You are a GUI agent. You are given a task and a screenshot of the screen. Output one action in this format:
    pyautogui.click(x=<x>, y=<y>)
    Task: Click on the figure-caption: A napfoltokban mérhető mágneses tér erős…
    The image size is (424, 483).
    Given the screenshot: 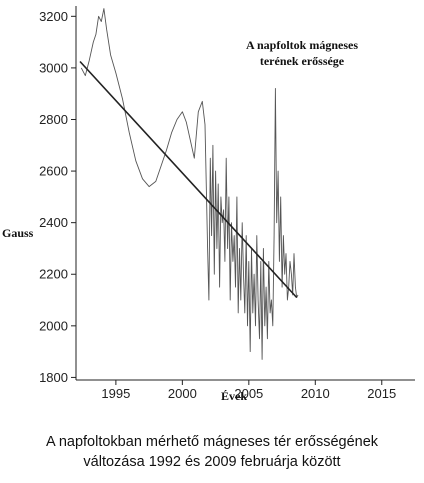 What is the action you would take?
    pyautogui.click(x=212, y=452)
    